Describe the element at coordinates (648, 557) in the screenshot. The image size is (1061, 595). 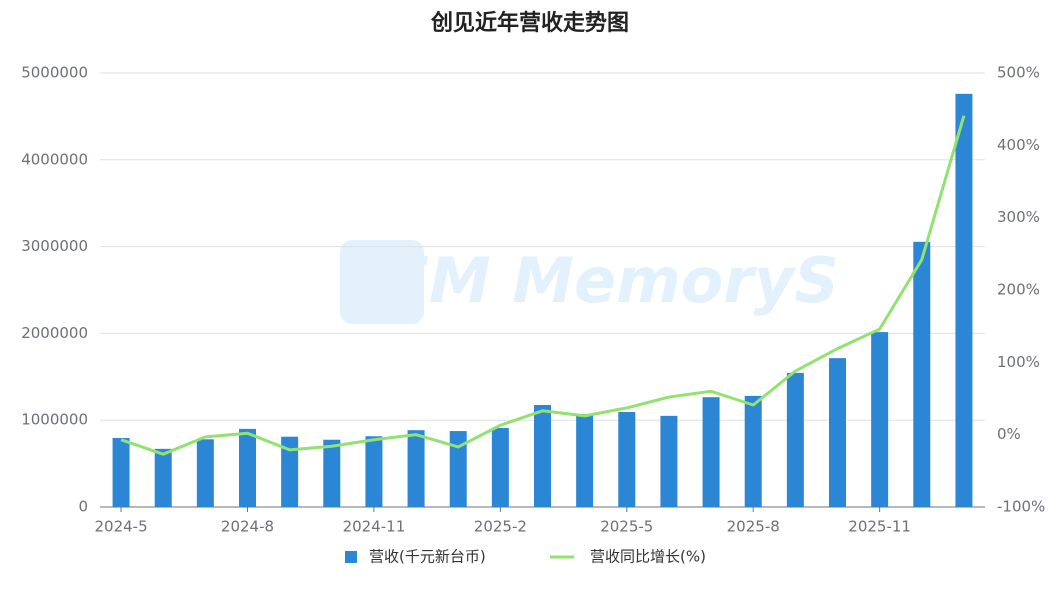
I see `legend-label: 营收同比增长(%)` at that location.